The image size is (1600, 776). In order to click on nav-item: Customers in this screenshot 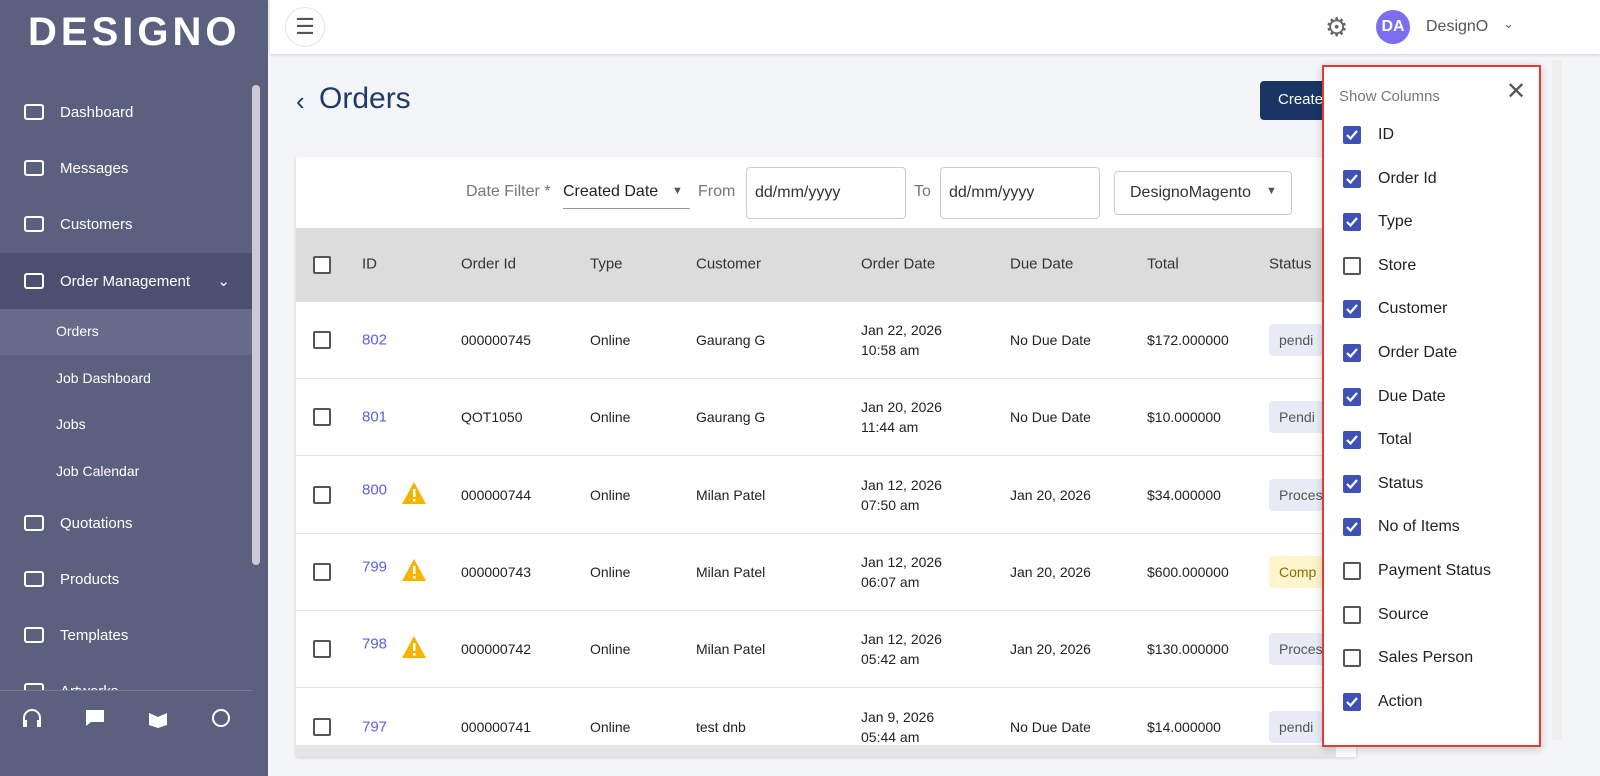, I will do `click(126, 224)`.